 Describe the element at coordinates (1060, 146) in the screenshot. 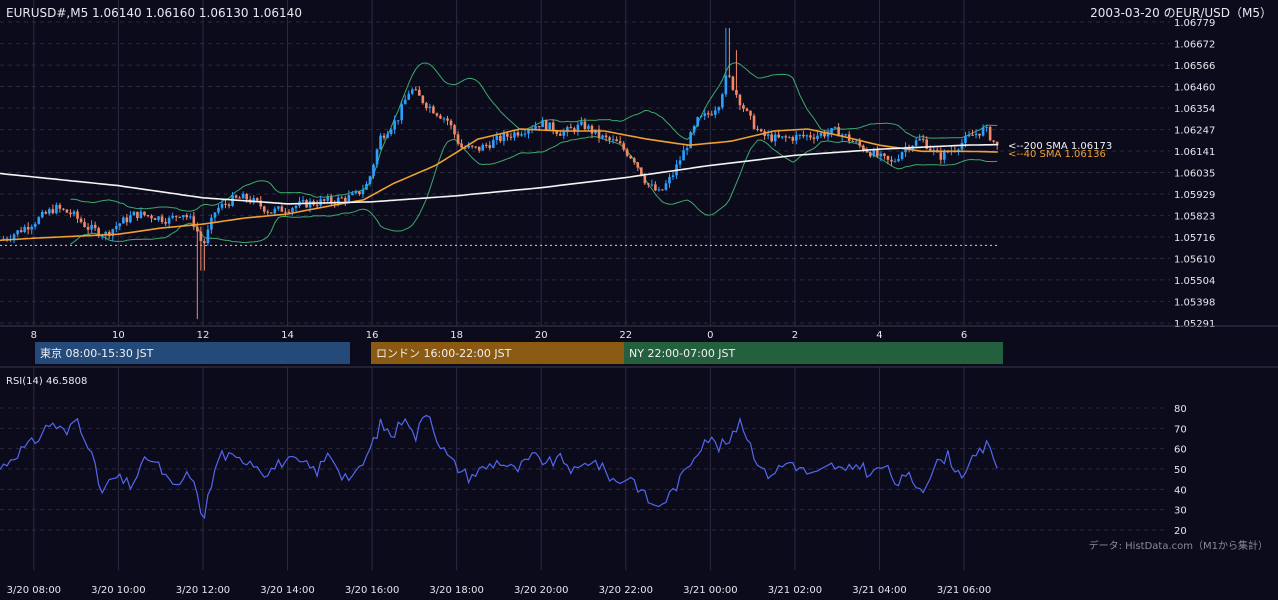

I see `sma200-label: <--200 SMA 1.06173` at that location.